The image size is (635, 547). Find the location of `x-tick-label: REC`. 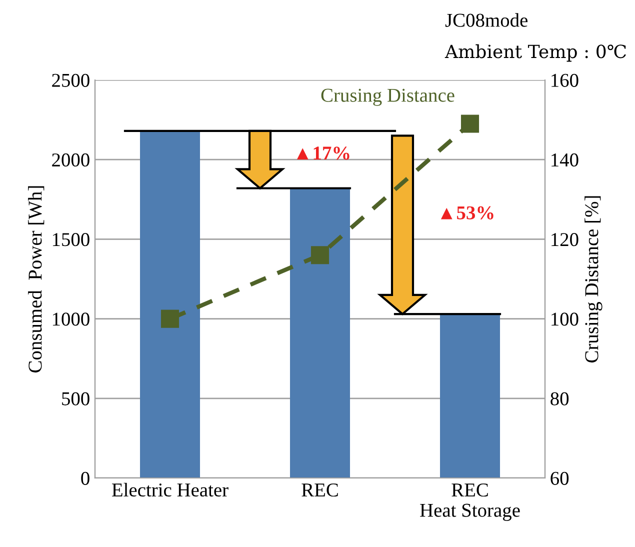

x-tick-label: REC is located at coordinates (320, 490).